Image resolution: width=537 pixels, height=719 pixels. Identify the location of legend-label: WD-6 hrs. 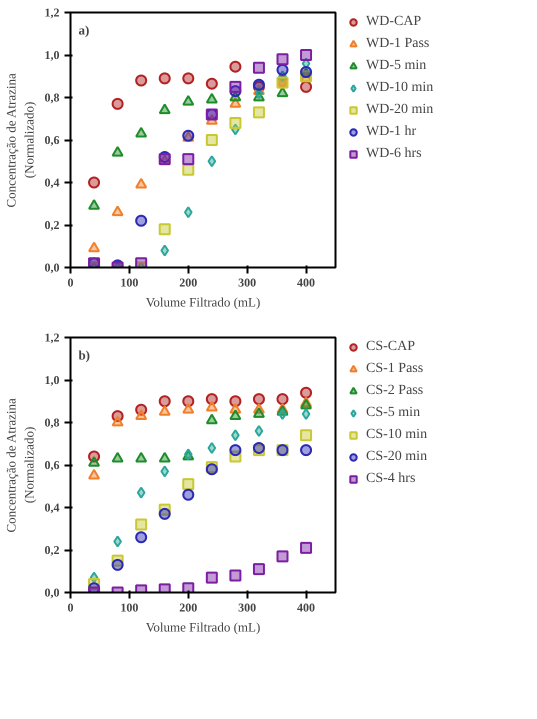
(394, 154).